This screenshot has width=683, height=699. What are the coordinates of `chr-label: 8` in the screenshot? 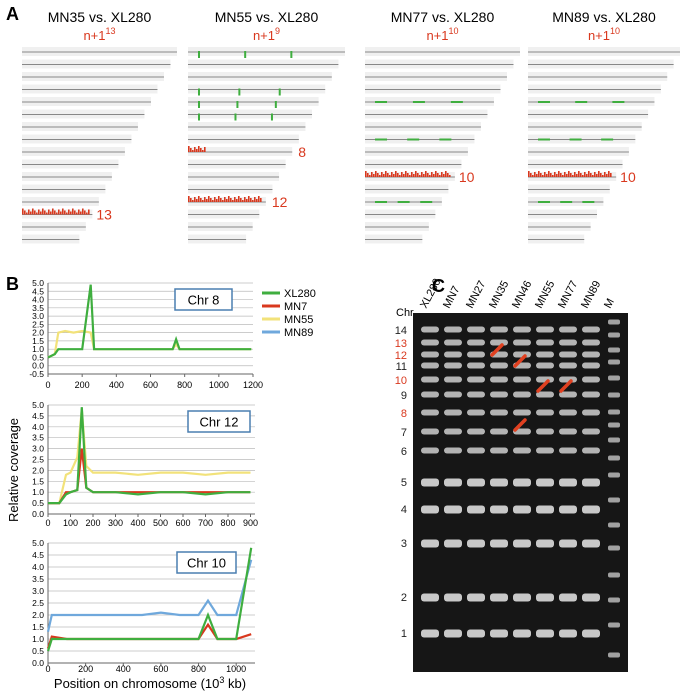 It's located at (404, 414).